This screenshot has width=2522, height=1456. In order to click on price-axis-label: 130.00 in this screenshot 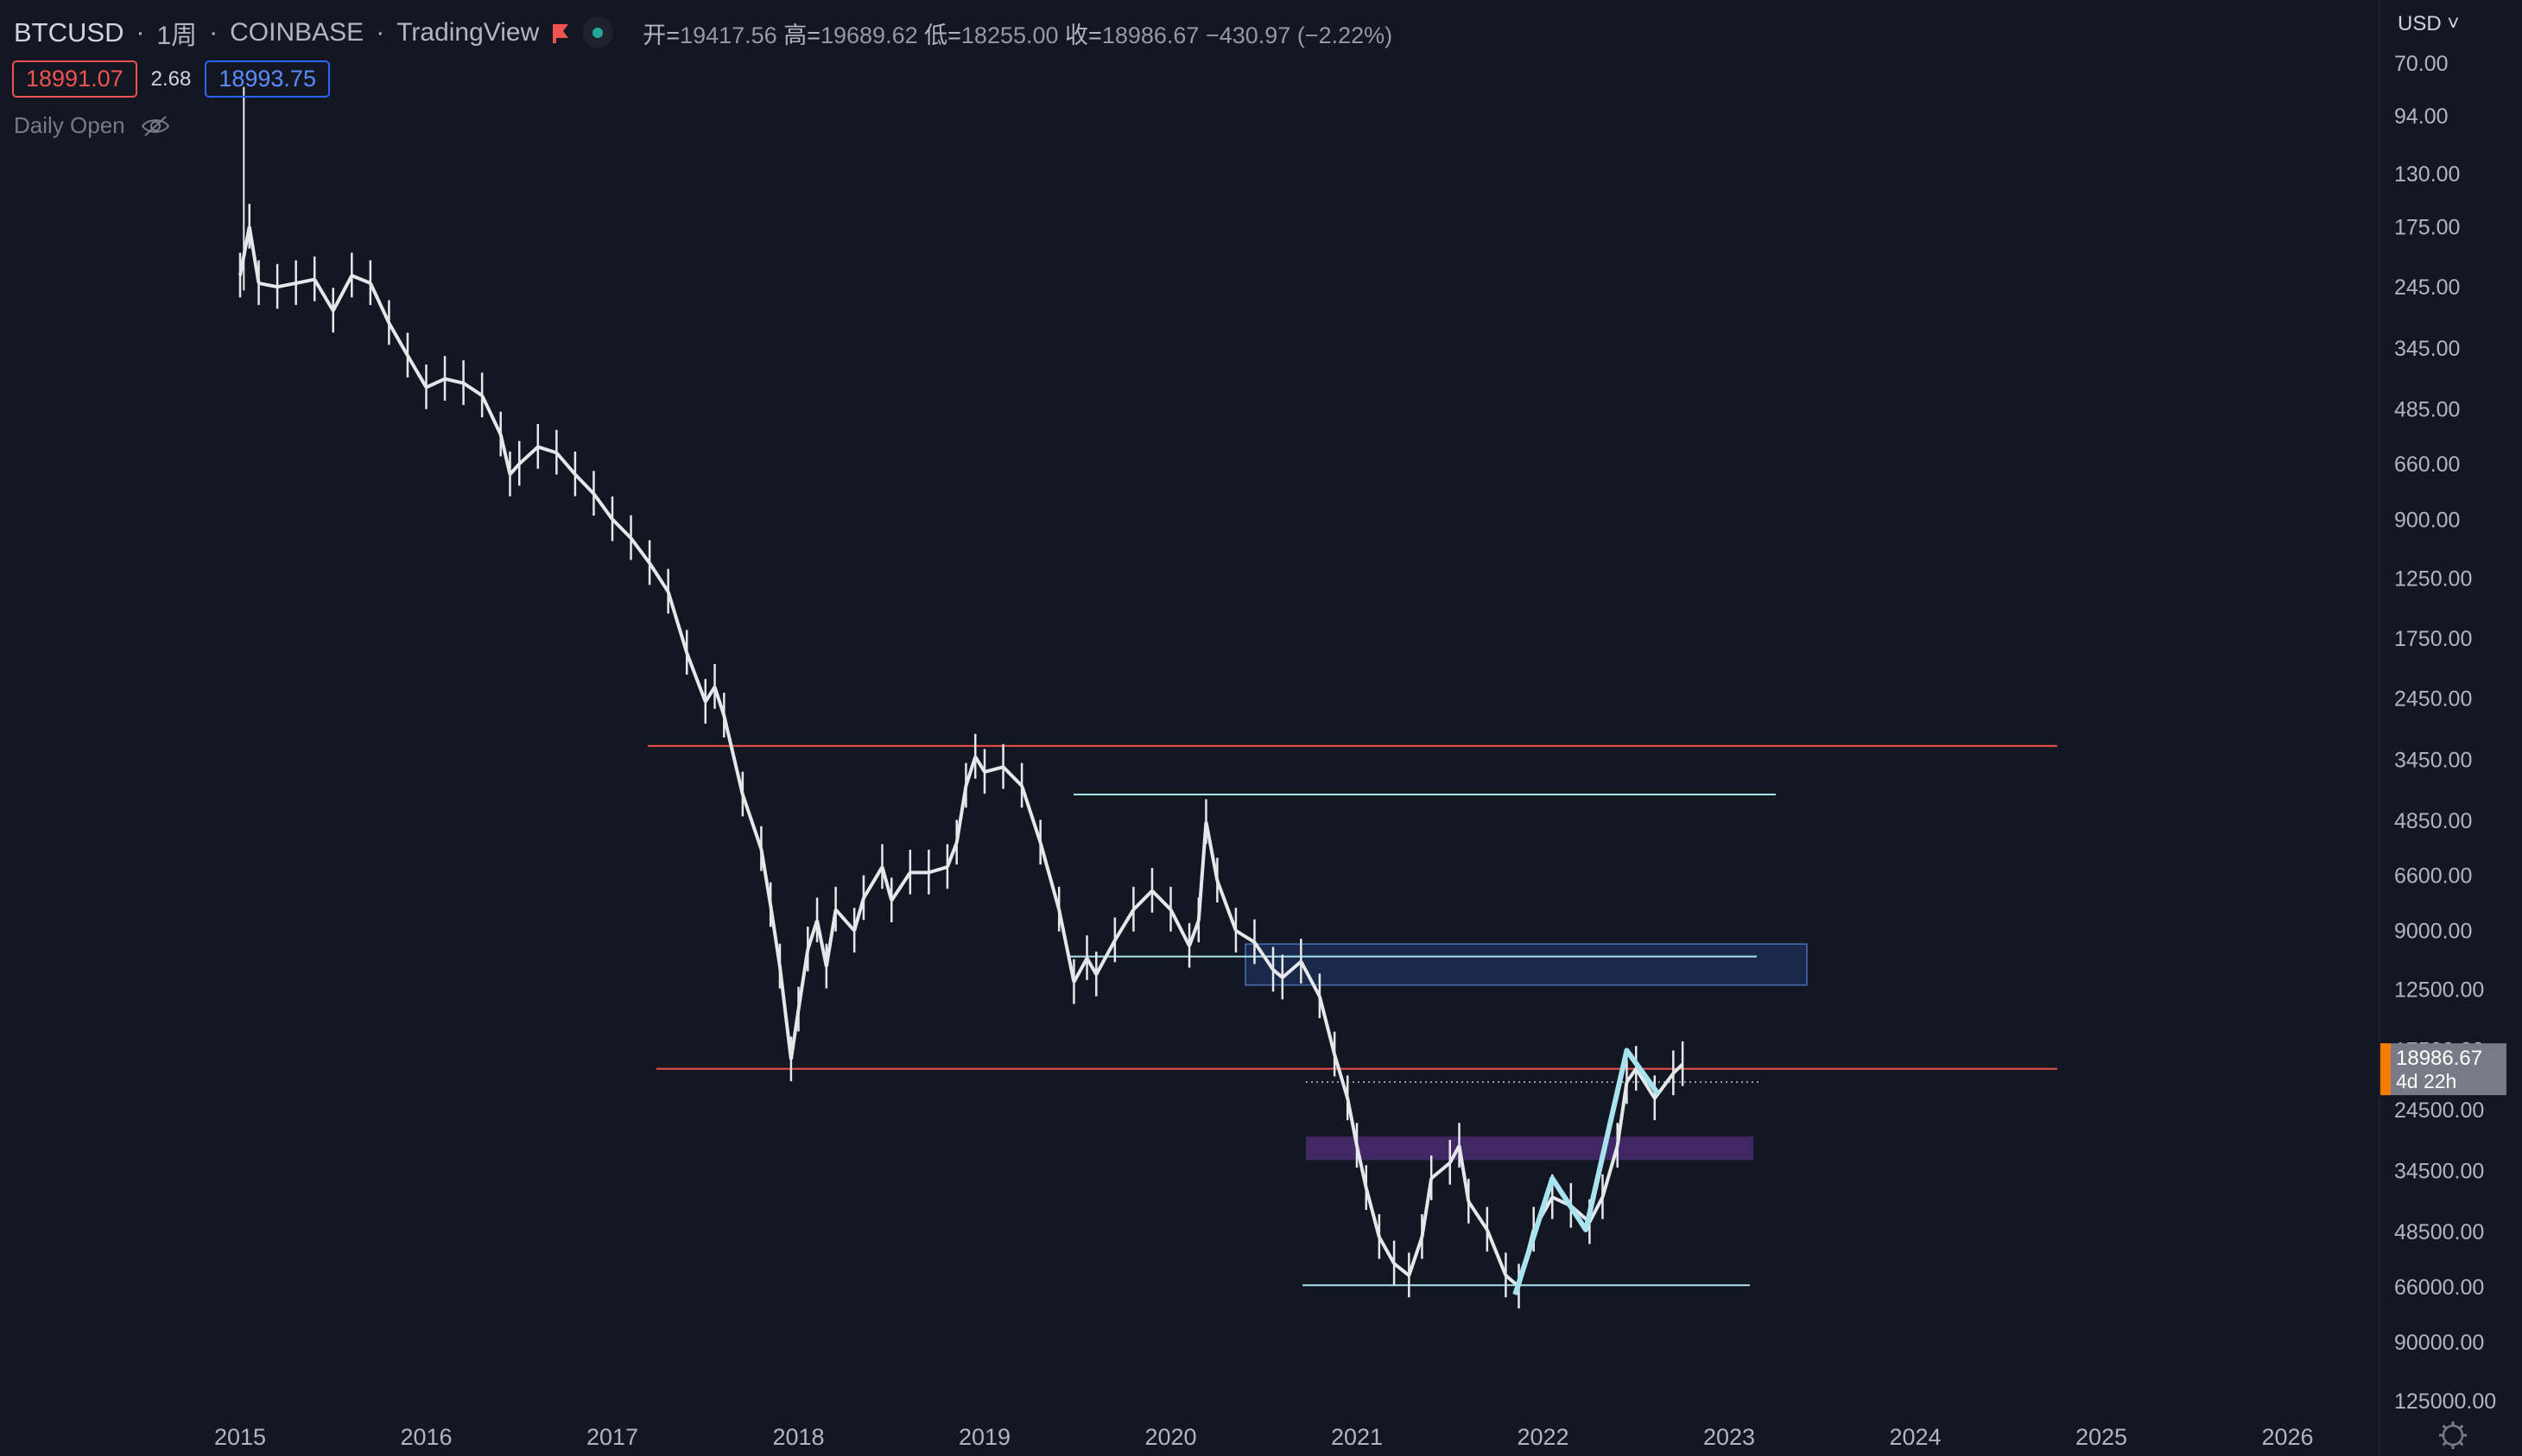, I will do `click(2427, 174)`.